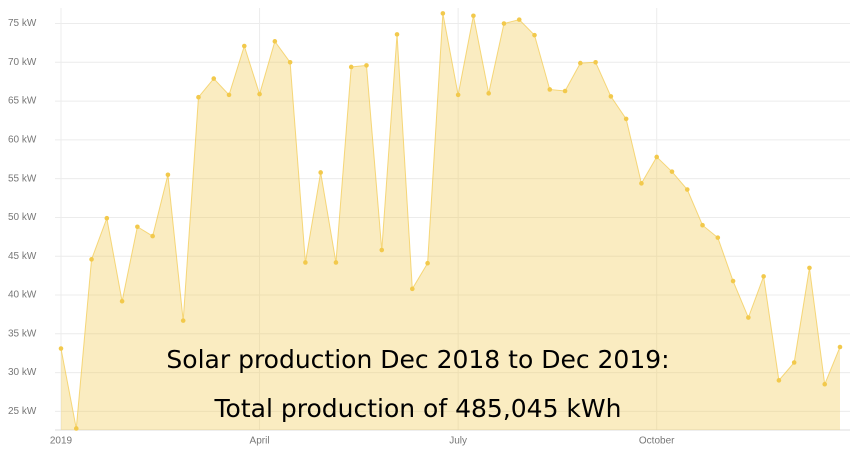 The image size is (858, 456). Describe the element at coordinates (22, 256) in the screenshot. I see `y-tick-label: 45 kW` at that location.